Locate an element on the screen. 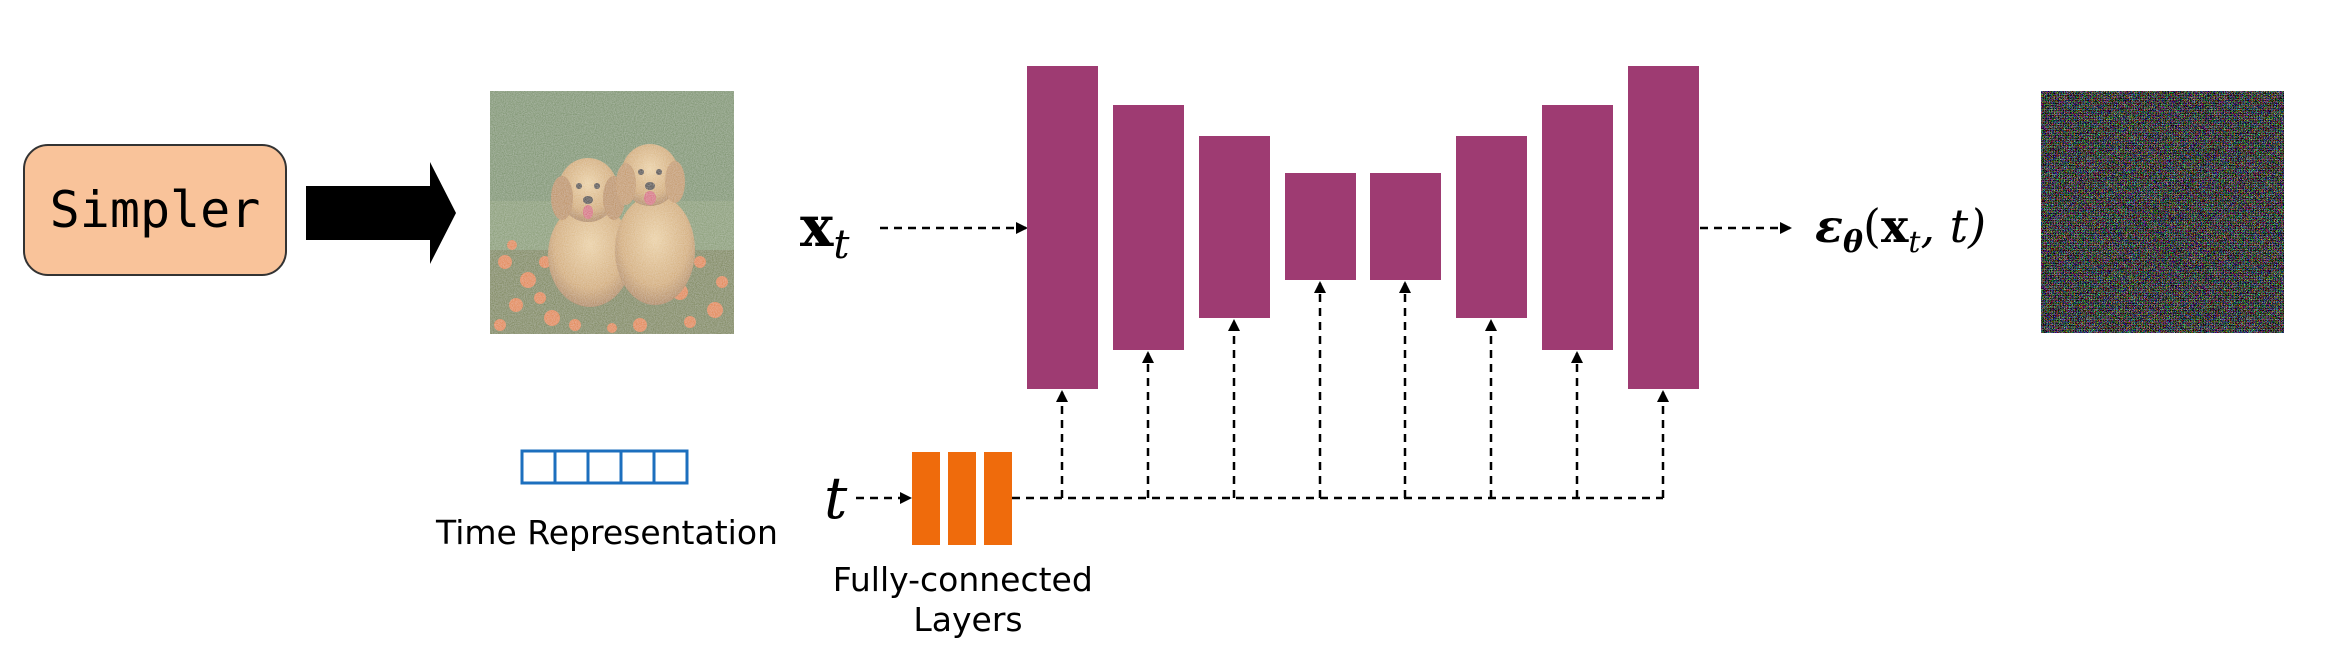  noise-image is located at coordinates (2162, 212).